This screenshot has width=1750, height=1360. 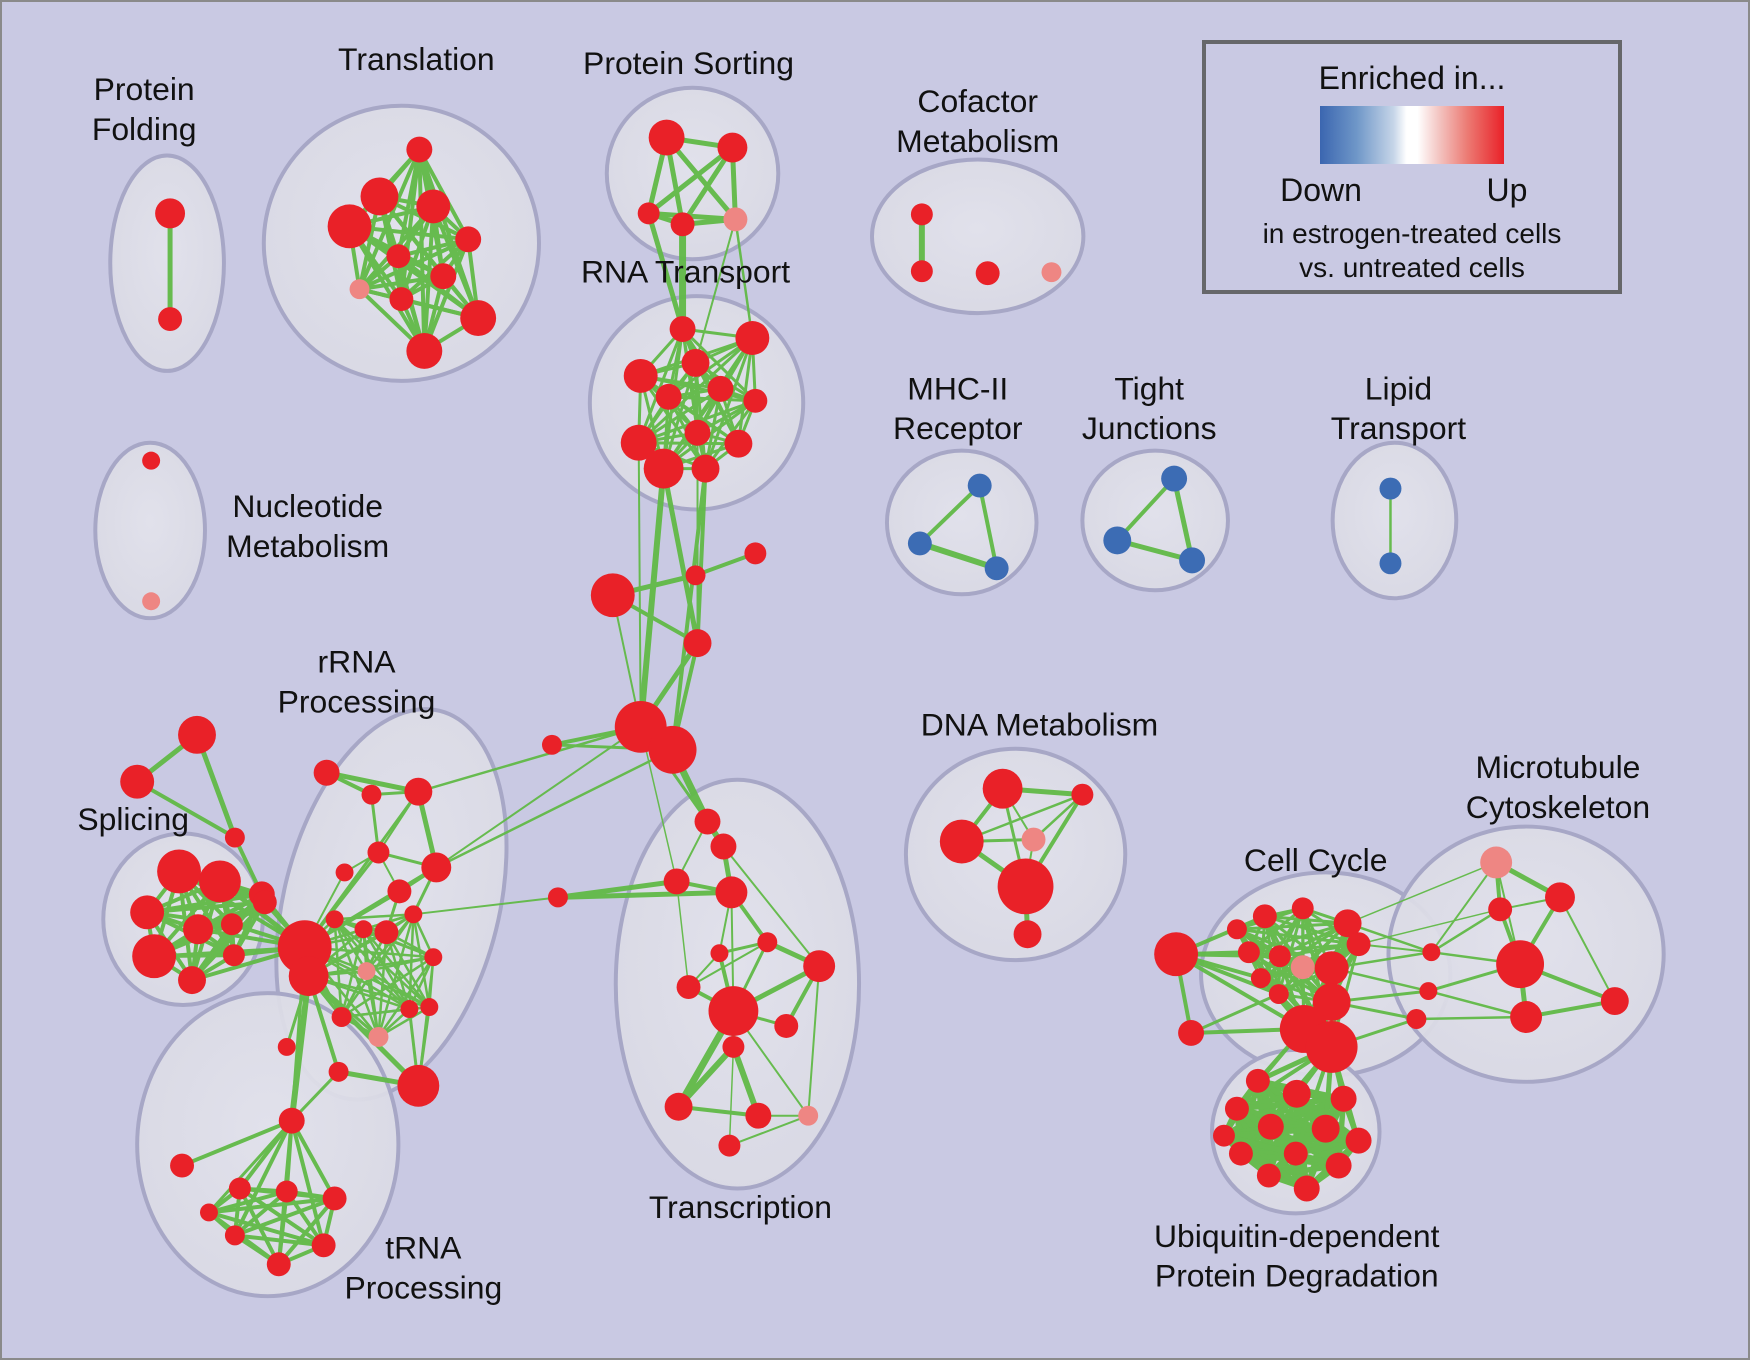 What do you see at coordinates (1412, 135) in the screenshot?
I see `legend-gradient-bar` at bounding box center [1412, 135].